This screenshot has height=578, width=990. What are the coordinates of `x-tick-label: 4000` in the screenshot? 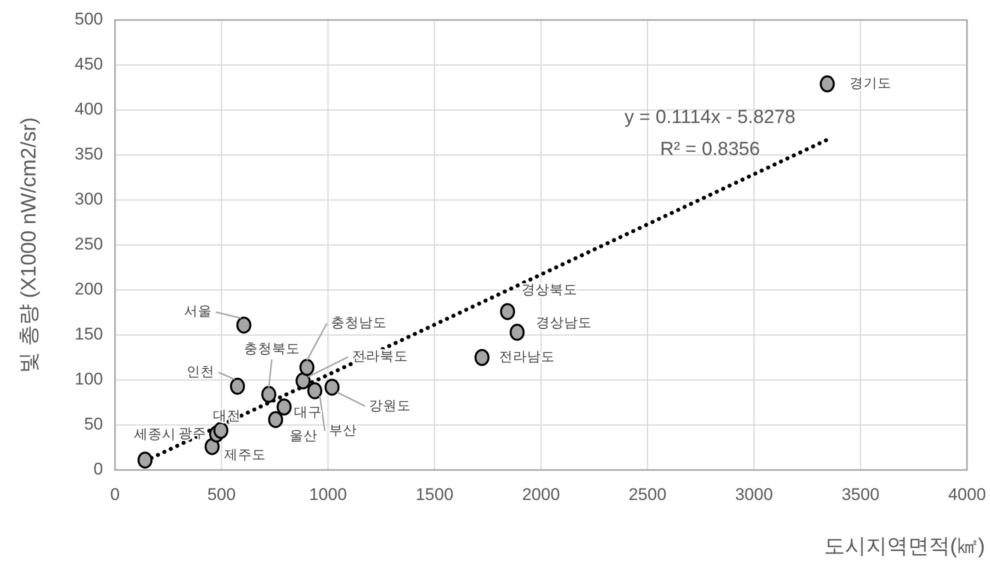 It's located at (967, 494).